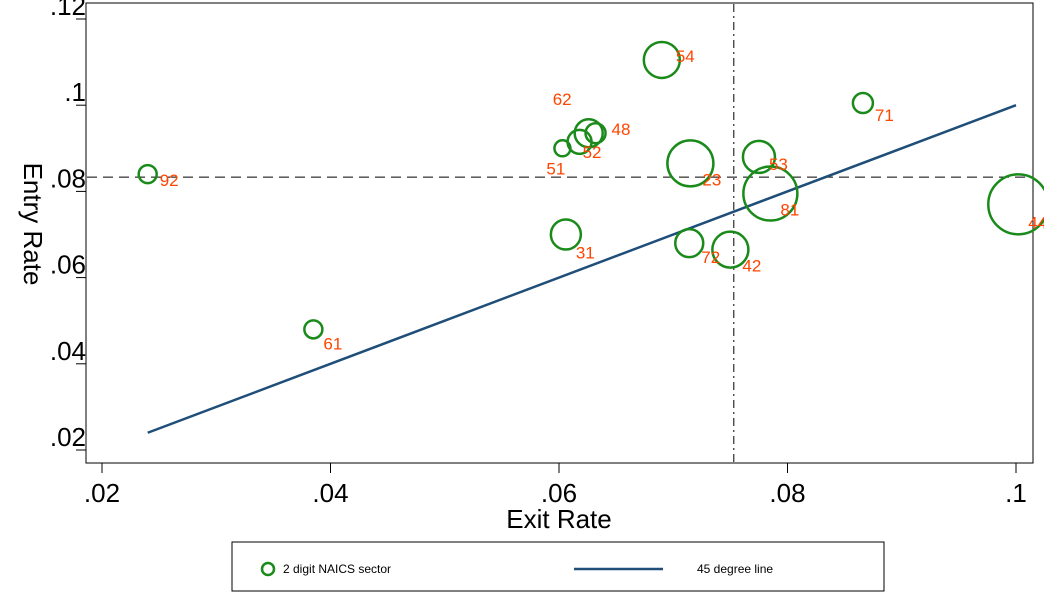  Describe the element at coordinates (711, 179) in the screenshot. I see `point-label-23: 23` at that location.